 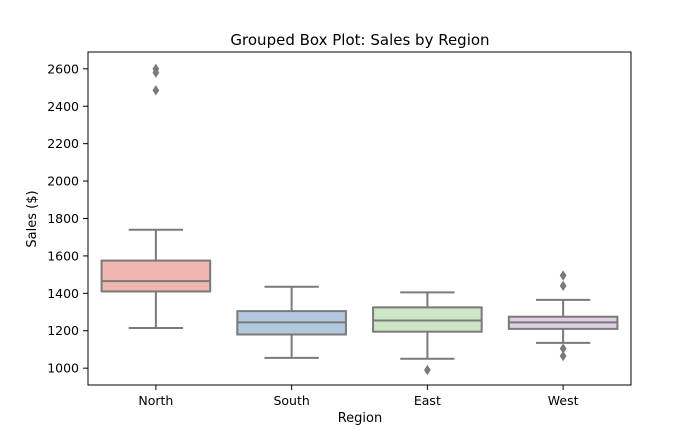 What do you see at coordinates (427, 333) in the screenshot?
I see `box-east` at bounding box center [427, 333].